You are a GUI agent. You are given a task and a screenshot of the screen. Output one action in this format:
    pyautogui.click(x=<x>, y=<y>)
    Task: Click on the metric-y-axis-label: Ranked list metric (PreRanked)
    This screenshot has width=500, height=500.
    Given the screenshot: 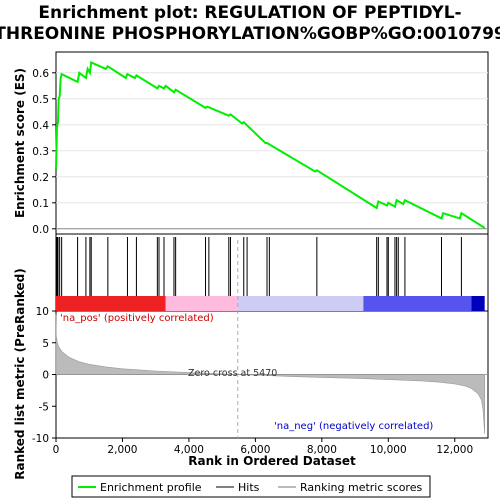 What is the action you would take?
    pyautogui.click(x=20, y=374)
    